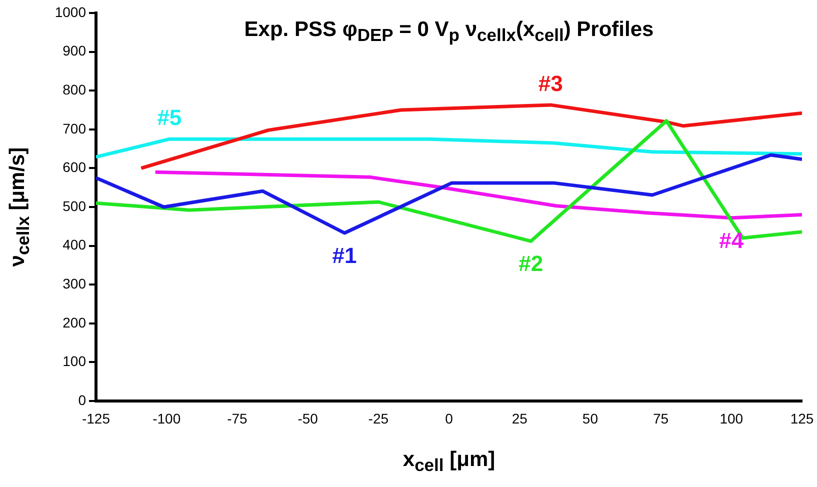  Describe the element at coordinates (731, 240) in the screenshot. I see `series-label: #4` at that location.